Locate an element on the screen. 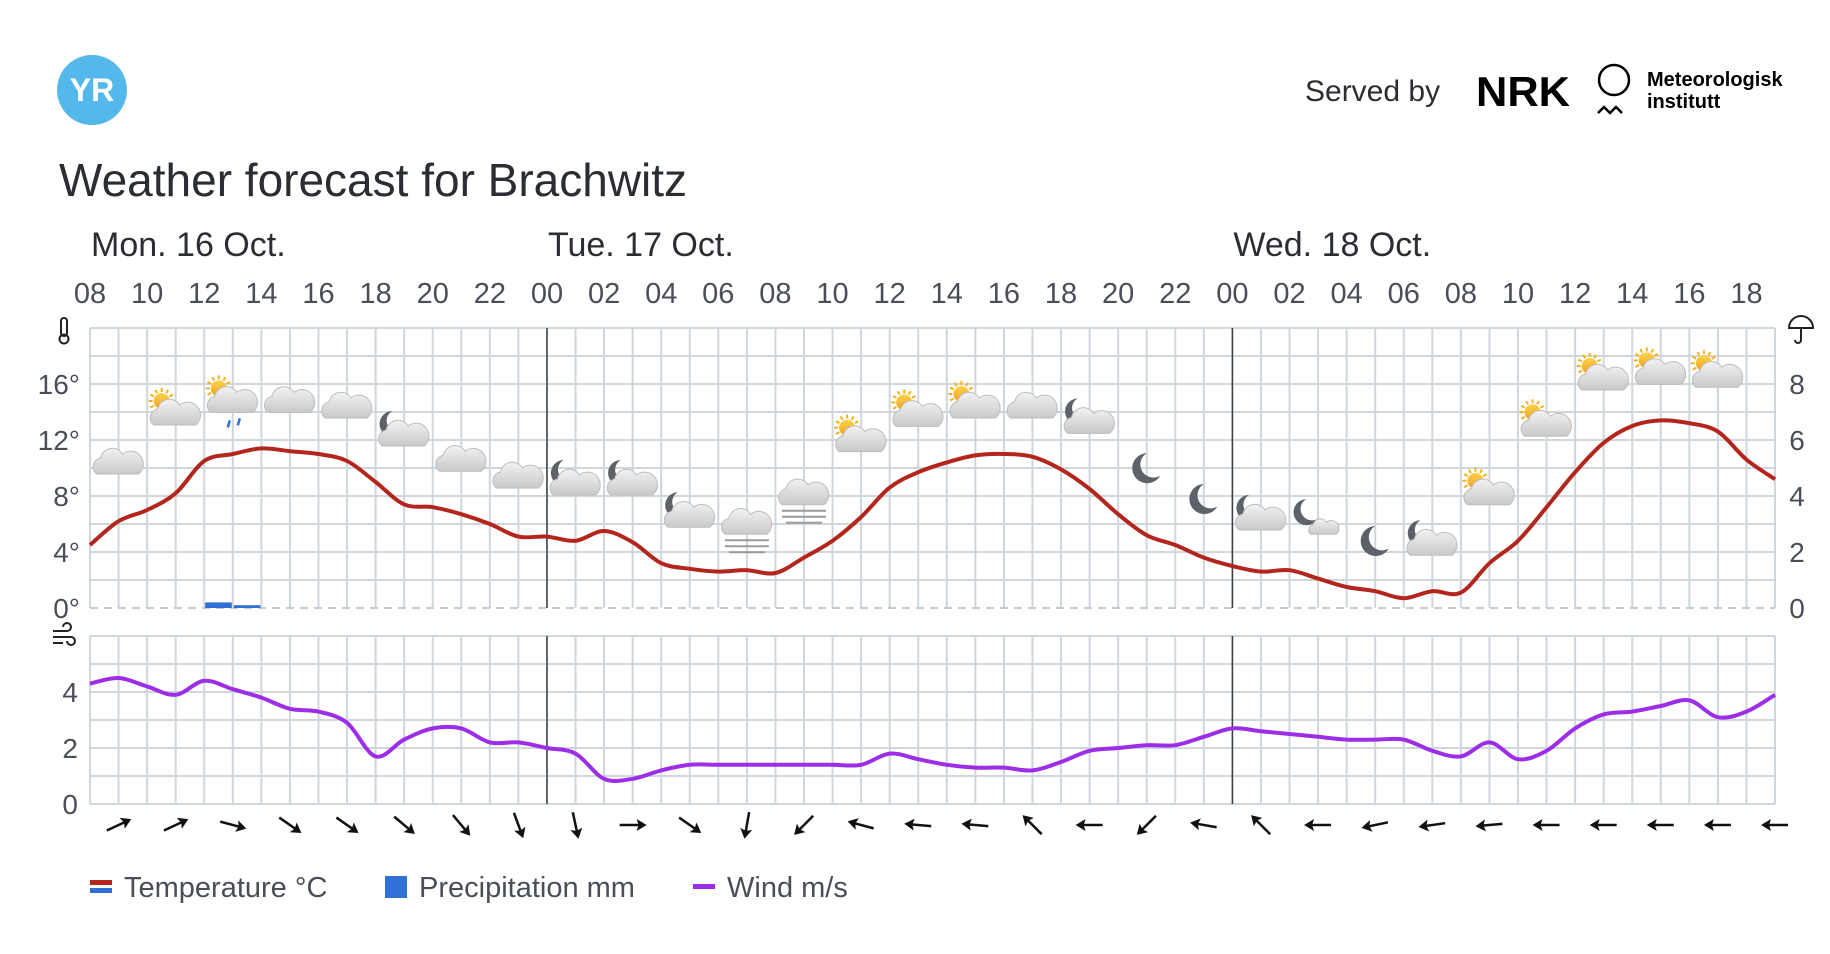  precipitation-tick-label: 2 is located at coordinates (1797, 552).